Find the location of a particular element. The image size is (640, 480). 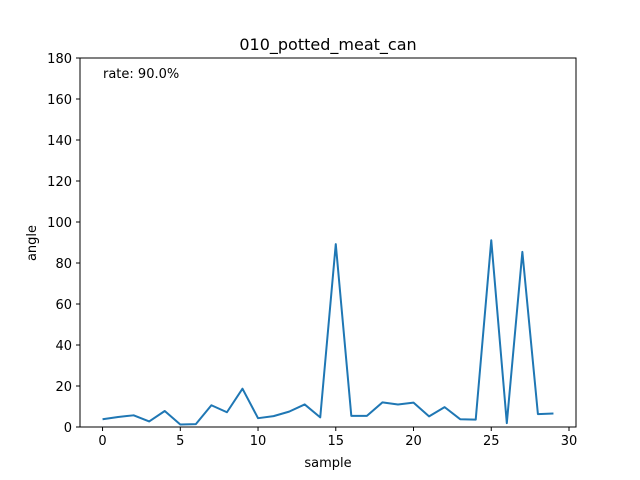

x-axis-label: sample is located at coordinates (327, 463).